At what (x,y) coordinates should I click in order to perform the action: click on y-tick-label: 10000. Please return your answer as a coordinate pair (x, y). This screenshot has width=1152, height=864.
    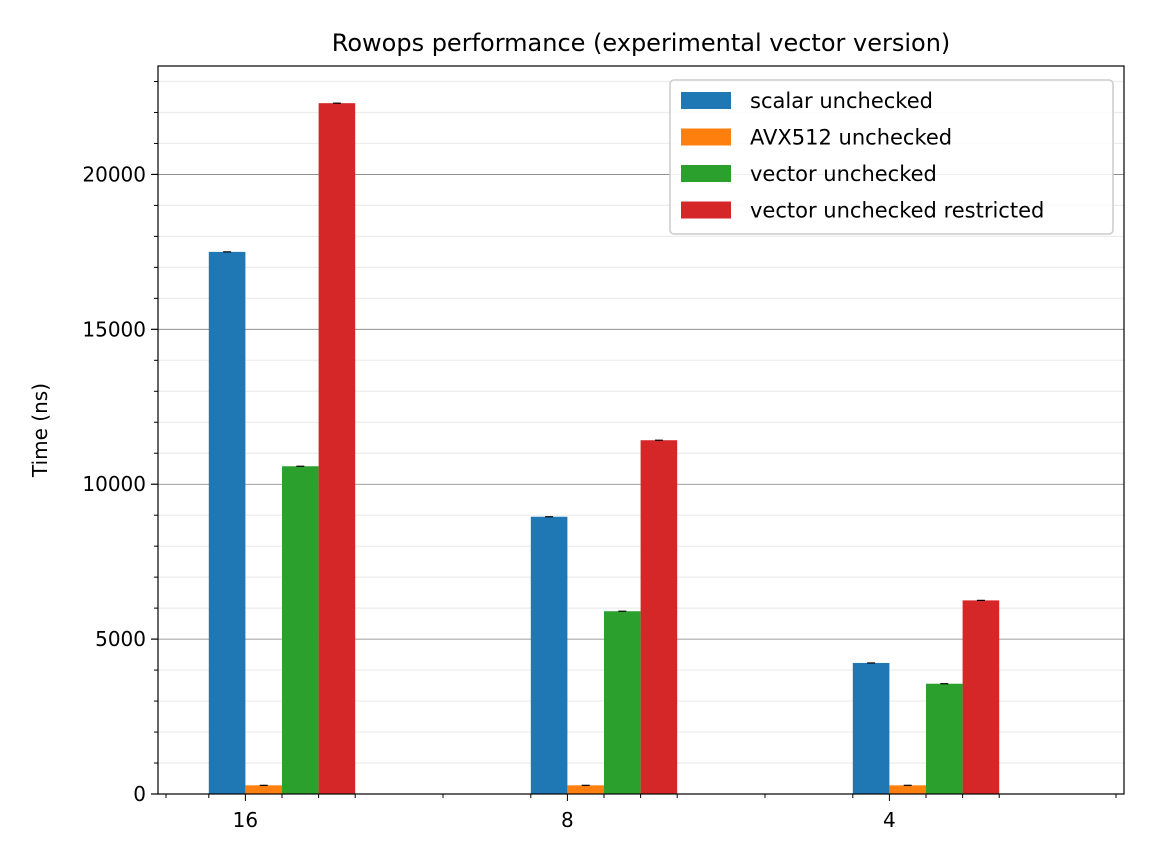
    Looking at the image, I should click on (114, 484).